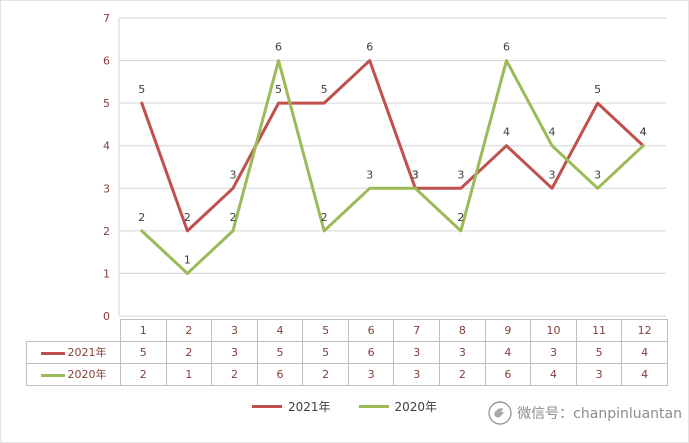 This screenshot has width=689, height=443. Describe the element at coordinates (106, 273) in the screenshot. I see `y-tick-label: 1` at that location.